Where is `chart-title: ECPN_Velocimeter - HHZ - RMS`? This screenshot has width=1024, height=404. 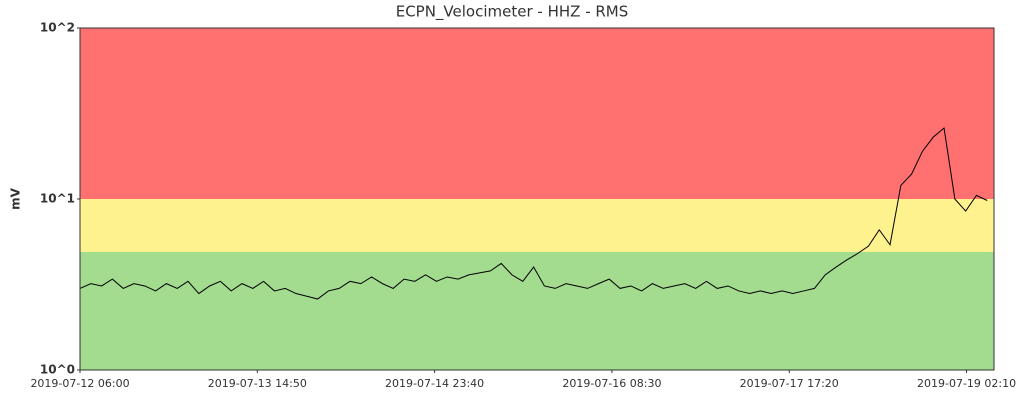 chart-title: ECPN_Velocimeter - HHZ - RMS is located at coordinates (512, 12).